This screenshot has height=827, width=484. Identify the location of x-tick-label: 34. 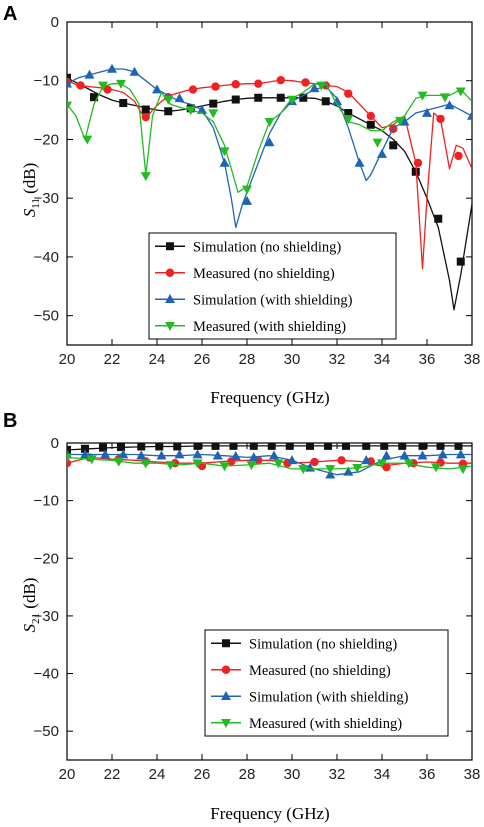
(382, 359).